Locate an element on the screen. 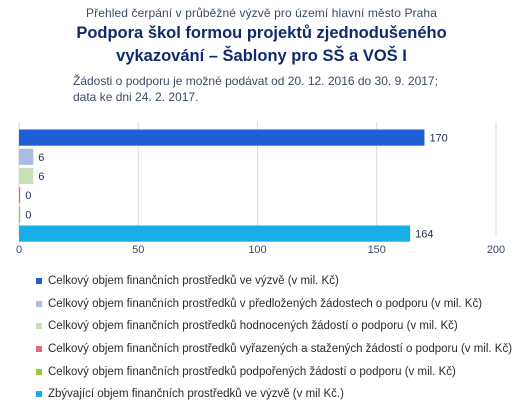  x-tick-label: 50 is located at coordinates (138, 250).